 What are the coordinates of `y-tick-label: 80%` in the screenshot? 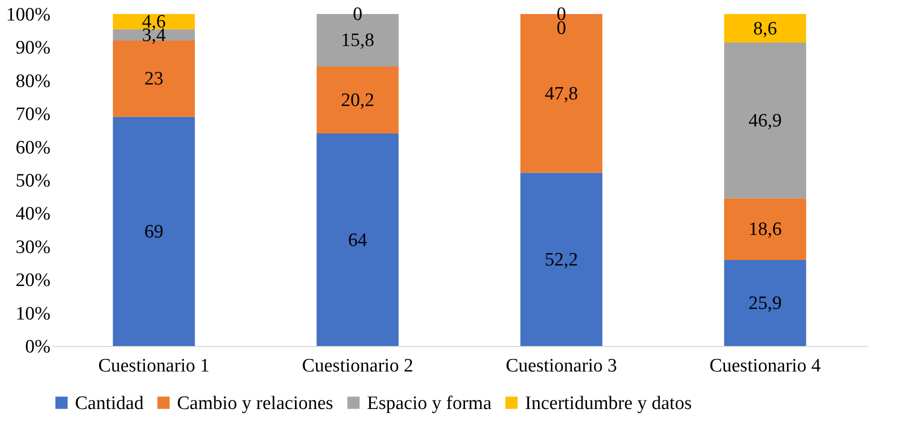 It's located at (33, 81).